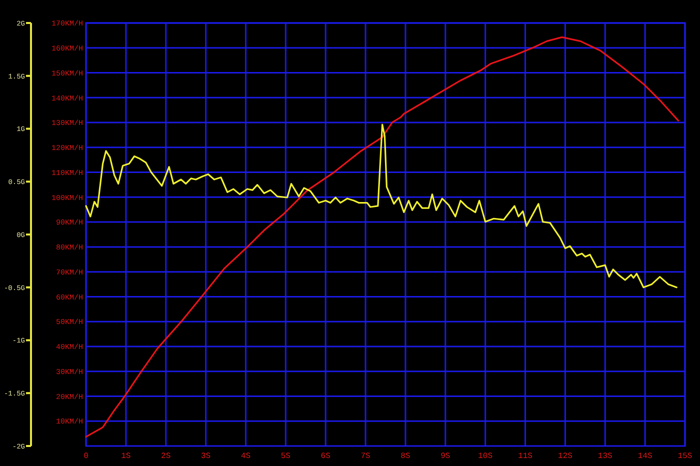 This screenshot has height=466, width=700. Describe the element at coordinates (205, 456) in the screenshot. I see `x-tick-label: 3S` at that location.